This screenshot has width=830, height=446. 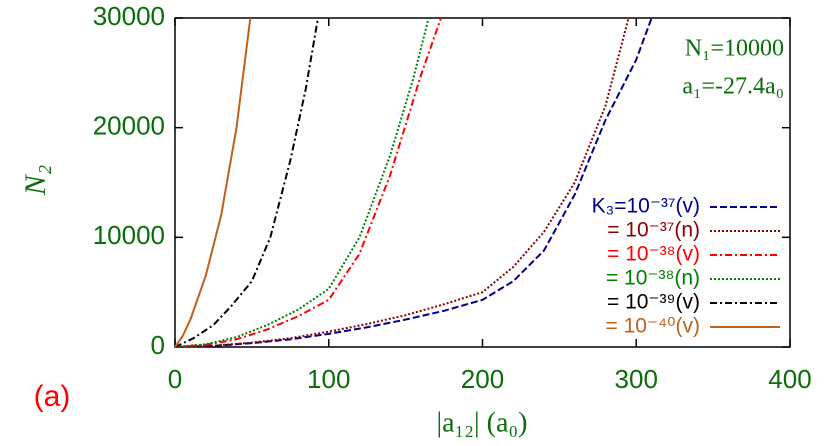 What do you see at coordinates (653, 230) in the screenshot?
I see `legend-label: = 10⁻³⁷(n)` at bounding box center [653, 230].